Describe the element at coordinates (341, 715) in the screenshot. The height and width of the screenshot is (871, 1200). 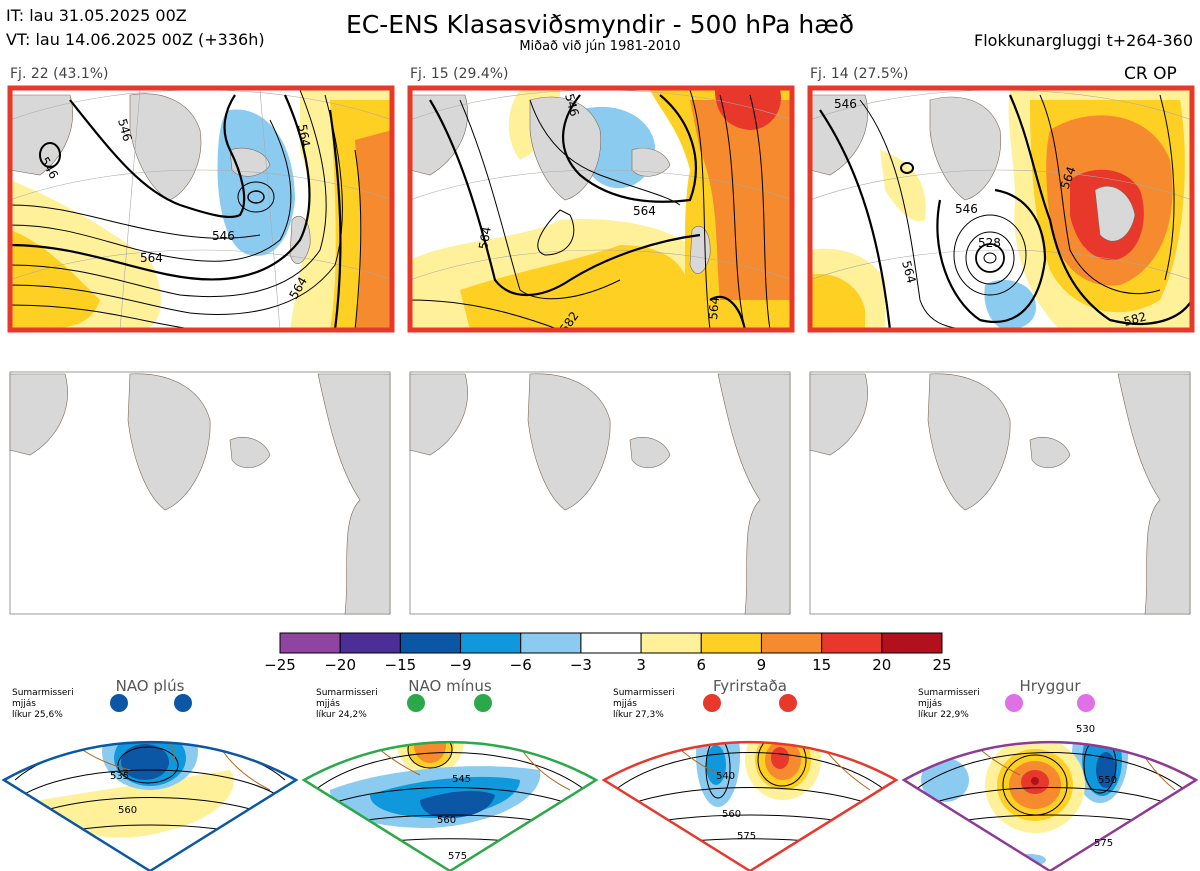
I see `regime-stat-line: líkur 24,2%` at that location.